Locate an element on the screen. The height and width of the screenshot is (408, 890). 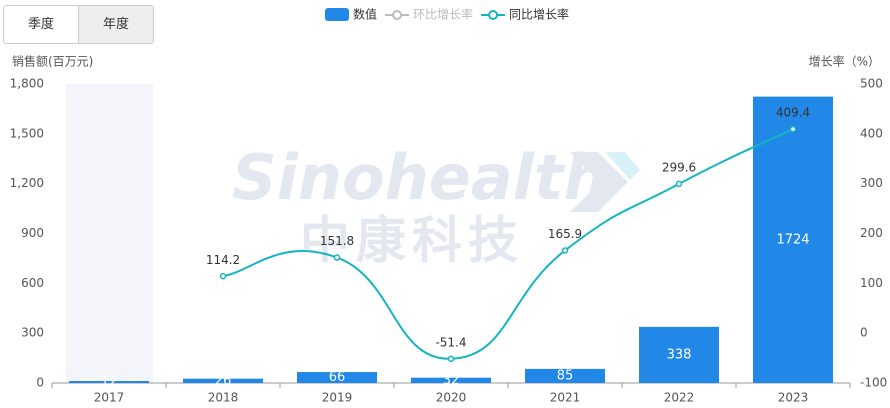
hover-band is located at coordinates (109, 233).